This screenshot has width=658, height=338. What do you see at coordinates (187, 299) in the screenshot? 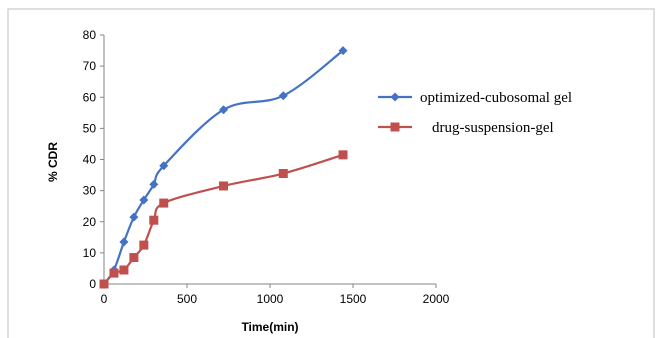
I see `x-tick-label: 500` at bounding box center [187, 299].